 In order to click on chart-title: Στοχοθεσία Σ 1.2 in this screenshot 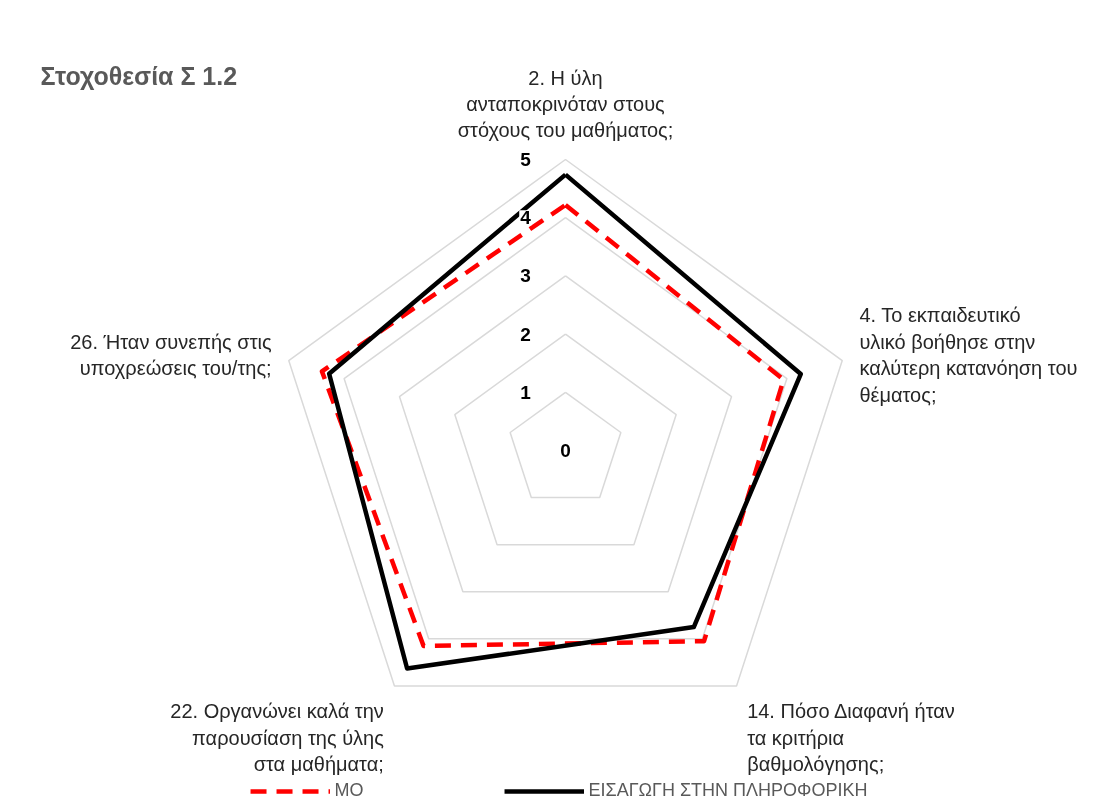, I will do `click(139, 75)`.